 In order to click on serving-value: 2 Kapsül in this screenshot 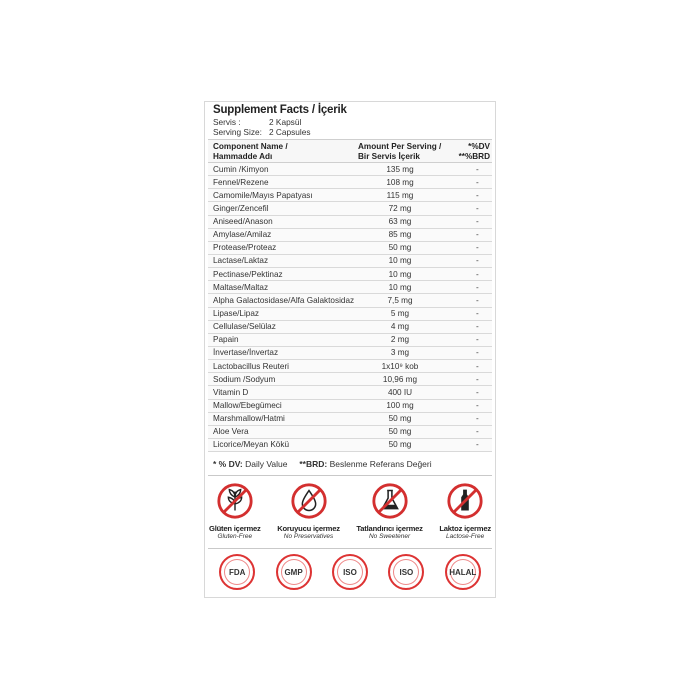, I will do `click(285, 122)`.